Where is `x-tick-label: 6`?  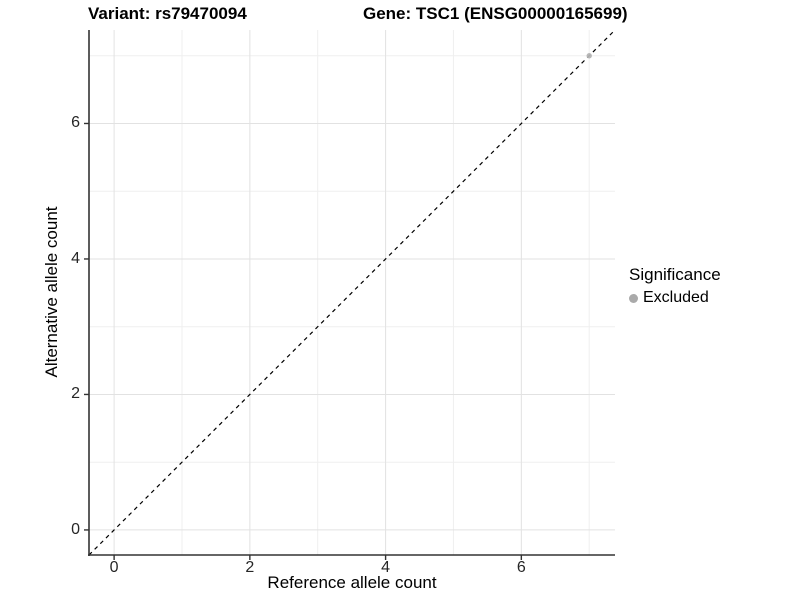 x-tick-label: 6 is located at coordinates (521, 567).